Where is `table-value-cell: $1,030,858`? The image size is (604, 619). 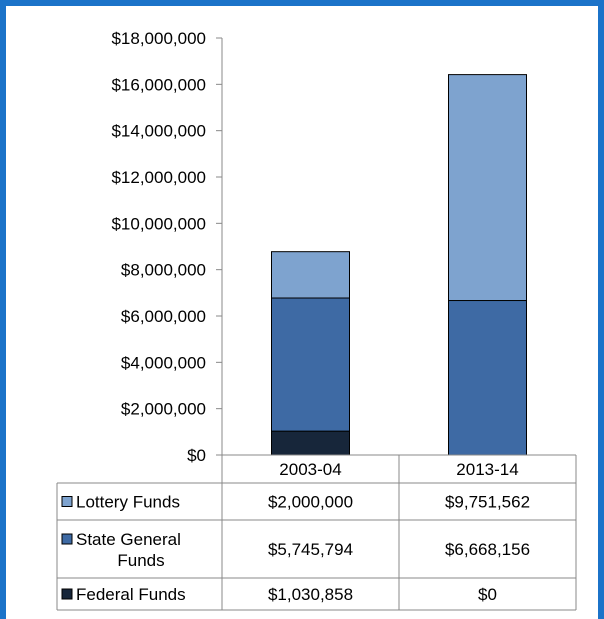 table-value-cell: $1,030,858 is located at coordinates (310, 594).